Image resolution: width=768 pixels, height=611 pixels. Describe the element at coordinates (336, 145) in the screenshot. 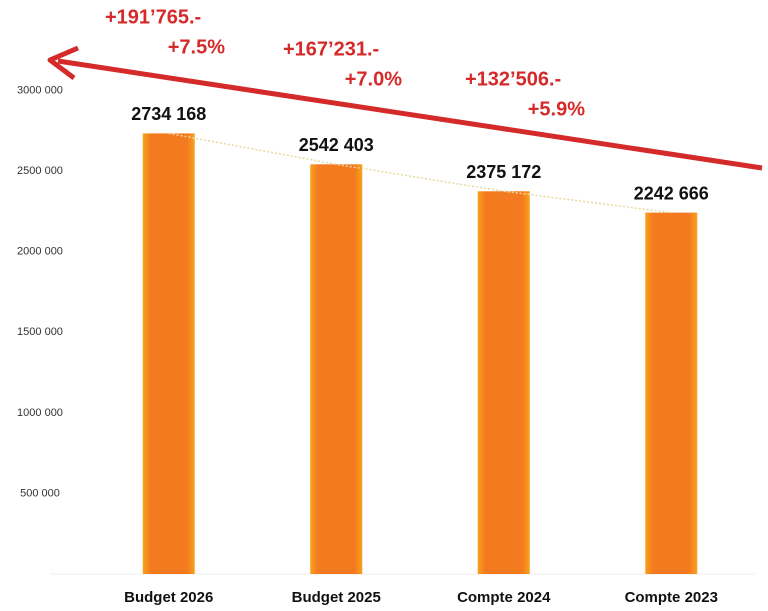

I see `value-label: 2542 403` at that location.